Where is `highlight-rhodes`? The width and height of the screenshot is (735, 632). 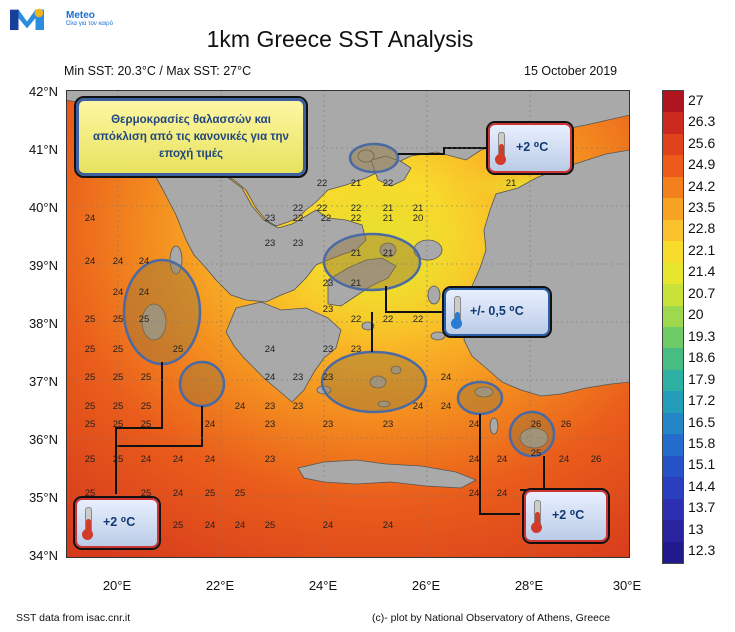 highlight-rhodes is located at coordinates (532, 434).